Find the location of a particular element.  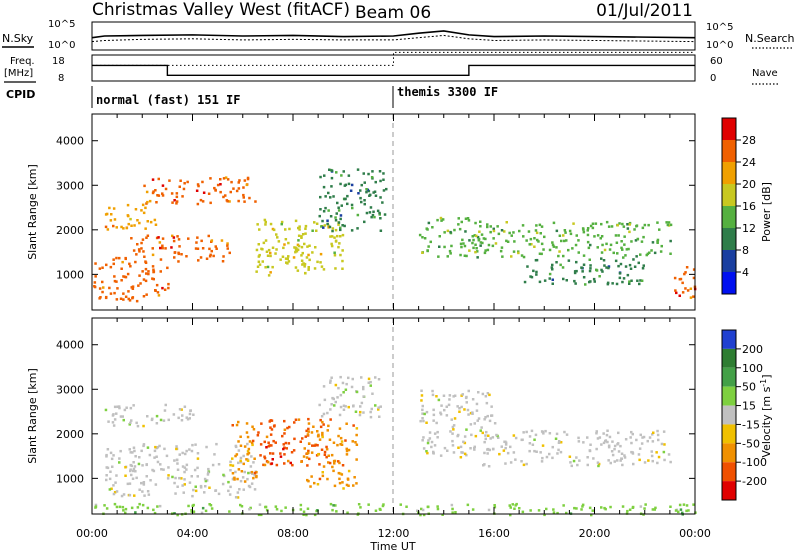

vel-cbar-label-6: -100 is located at coordinates (754, 462).